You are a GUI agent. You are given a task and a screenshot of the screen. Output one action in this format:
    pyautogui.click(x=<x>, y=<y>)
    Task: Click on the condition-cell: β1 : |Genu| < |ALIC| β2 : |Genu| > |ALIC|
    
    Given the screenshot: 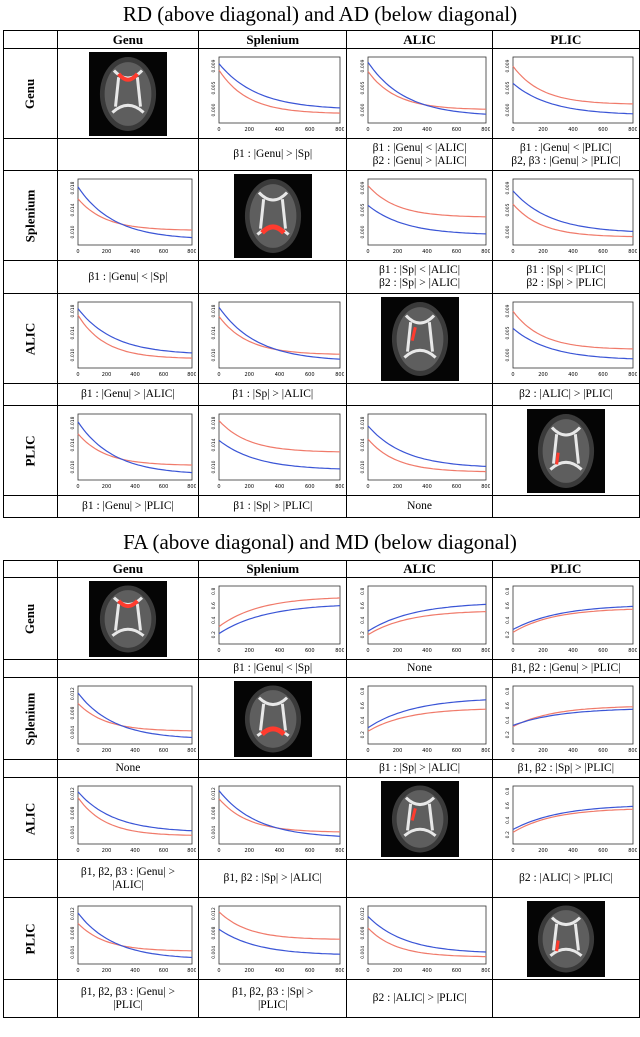 What is the action you would take?
    pyautogui.click(x=419, y=154)
    